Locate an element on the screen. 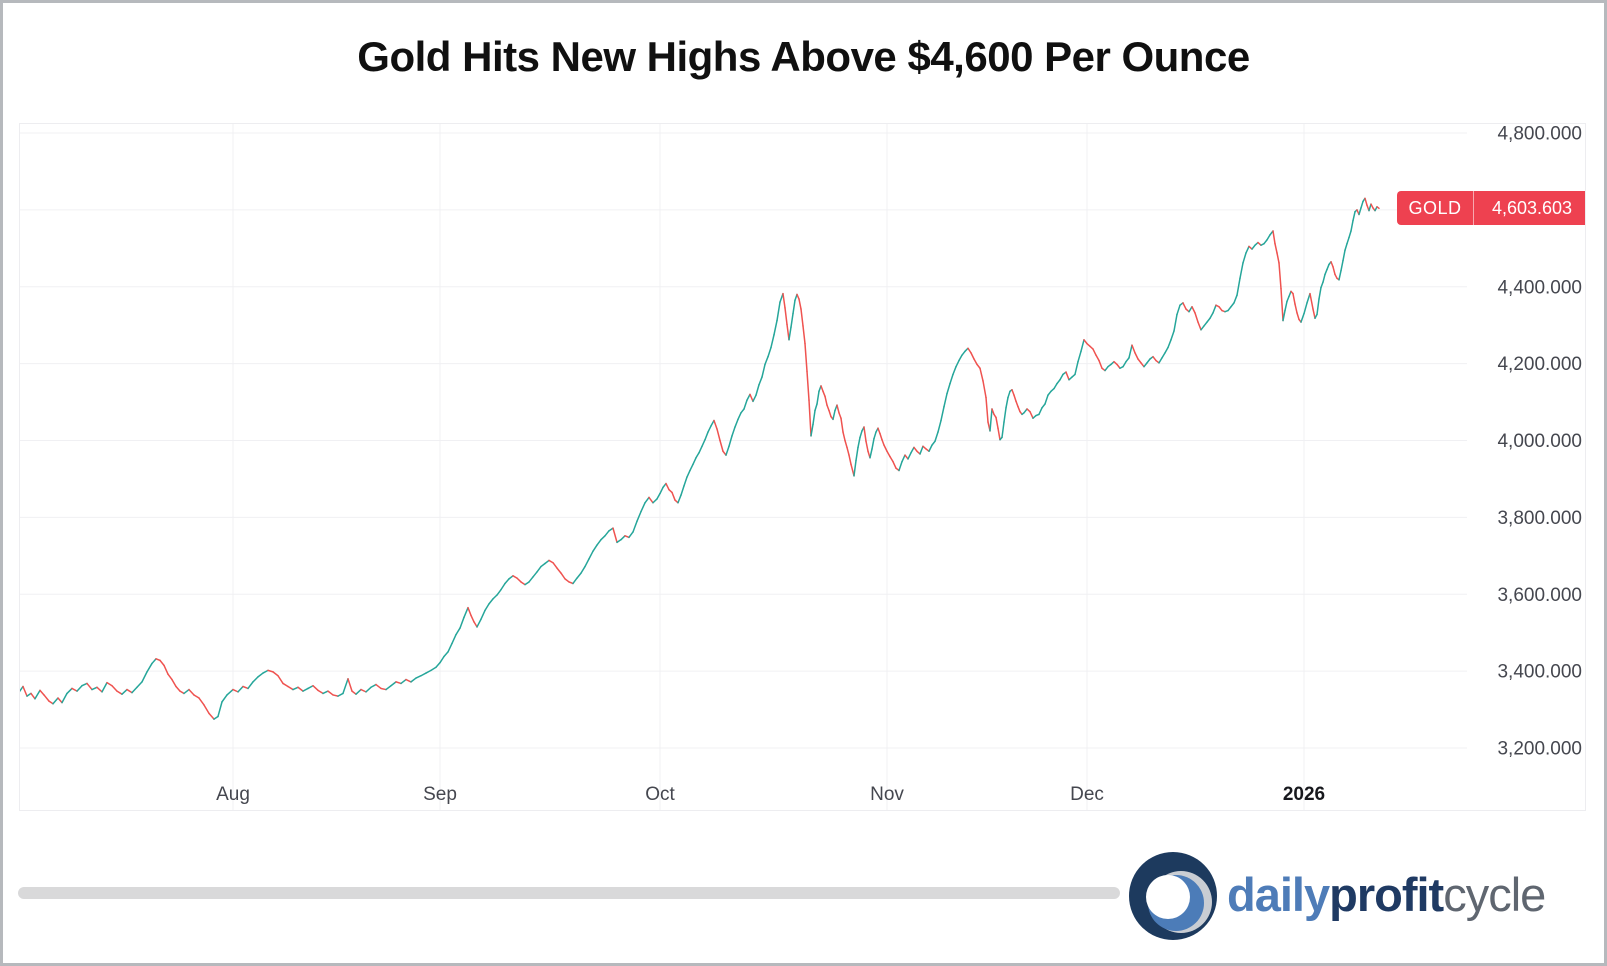  brand-word-profit: profit is located at coordinates (1386, 894).